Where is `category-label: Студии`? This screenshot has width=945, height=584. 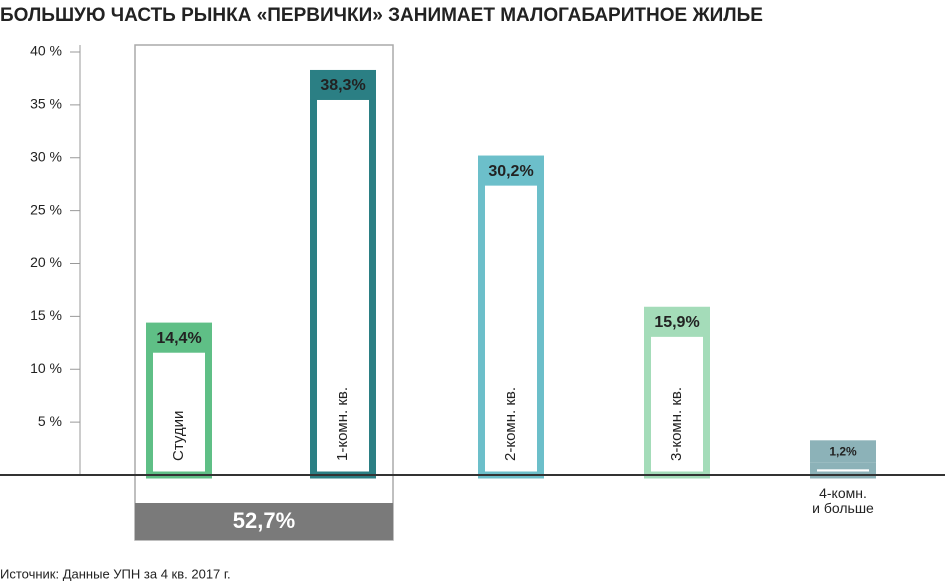
category-label: Студии is located at coordinates (178, 436).